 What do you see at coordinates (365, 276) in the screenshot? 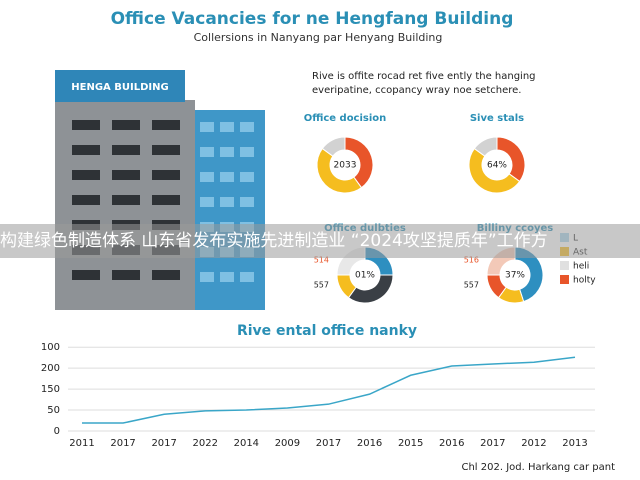
I see `donut-center: 01%` at bounding box center [365, 276].